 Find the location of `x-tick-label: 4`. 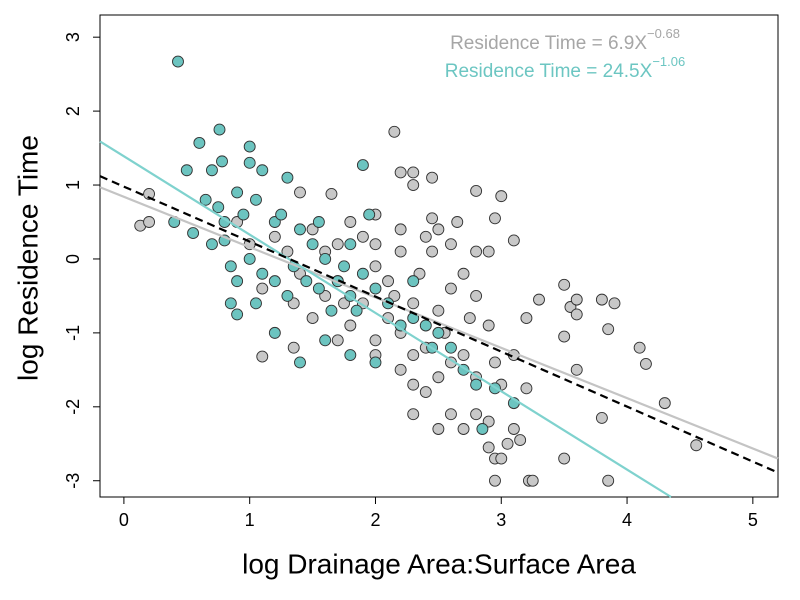

x-tick-label: 4 is located at coordinates (627, 520).